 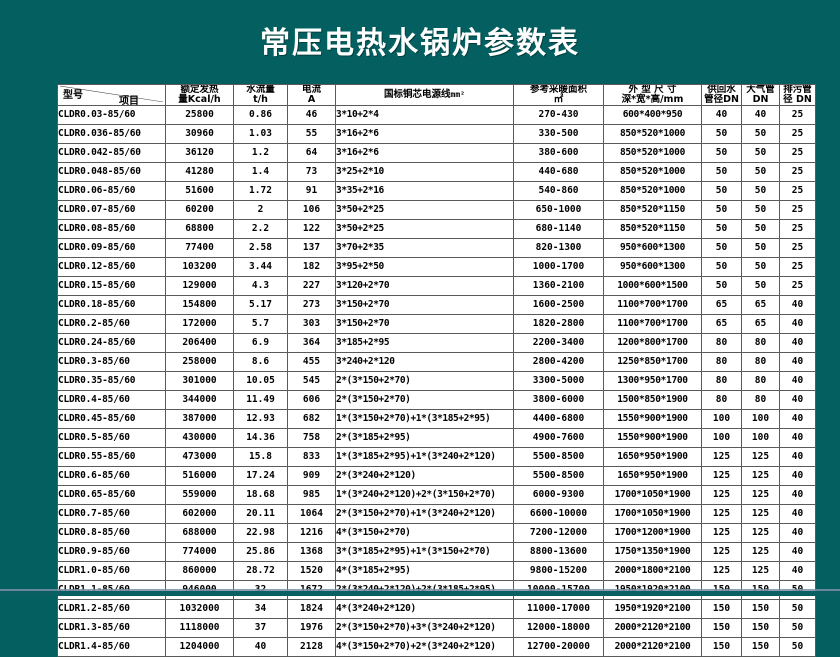 What do you see at coordinates (721, 304) in the screenshot?
I see `cell-supply-return-dn: 65` at bounding box center [721, 304].